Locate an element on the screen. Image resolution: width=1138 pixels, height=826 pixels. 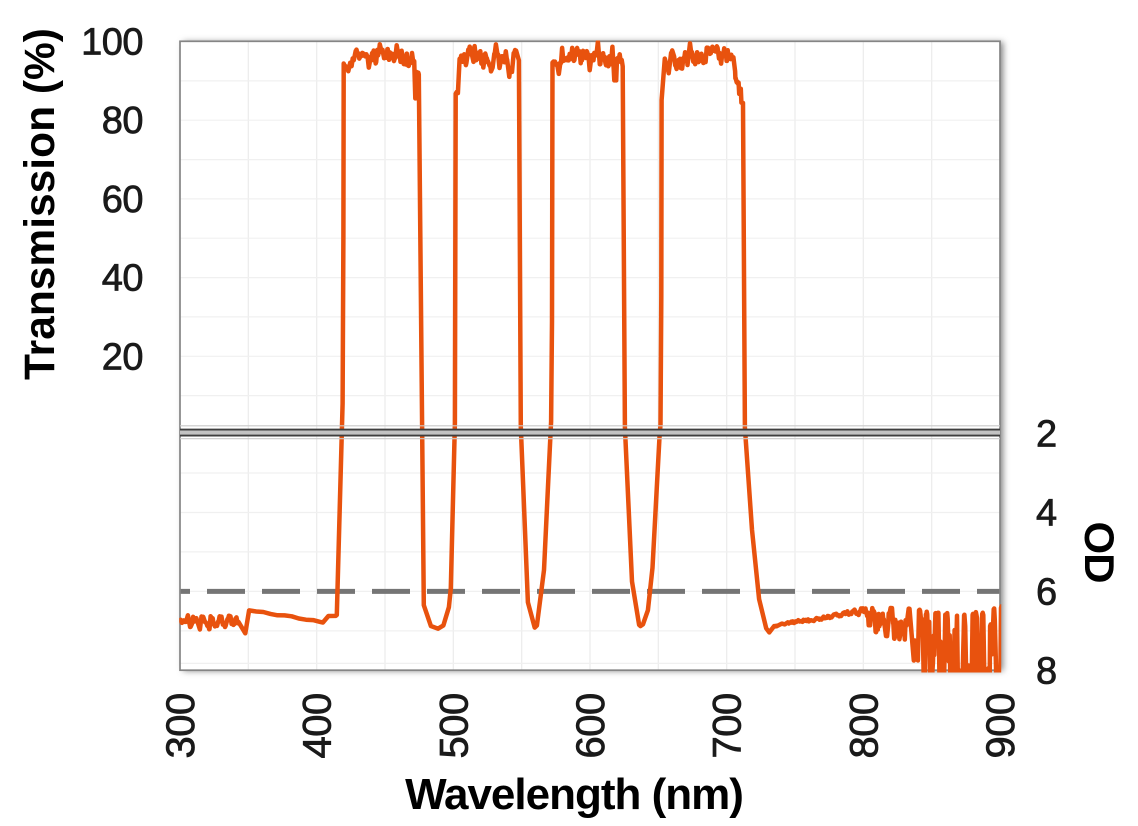
svg-text: 300 is located at coordinates (181, 725).